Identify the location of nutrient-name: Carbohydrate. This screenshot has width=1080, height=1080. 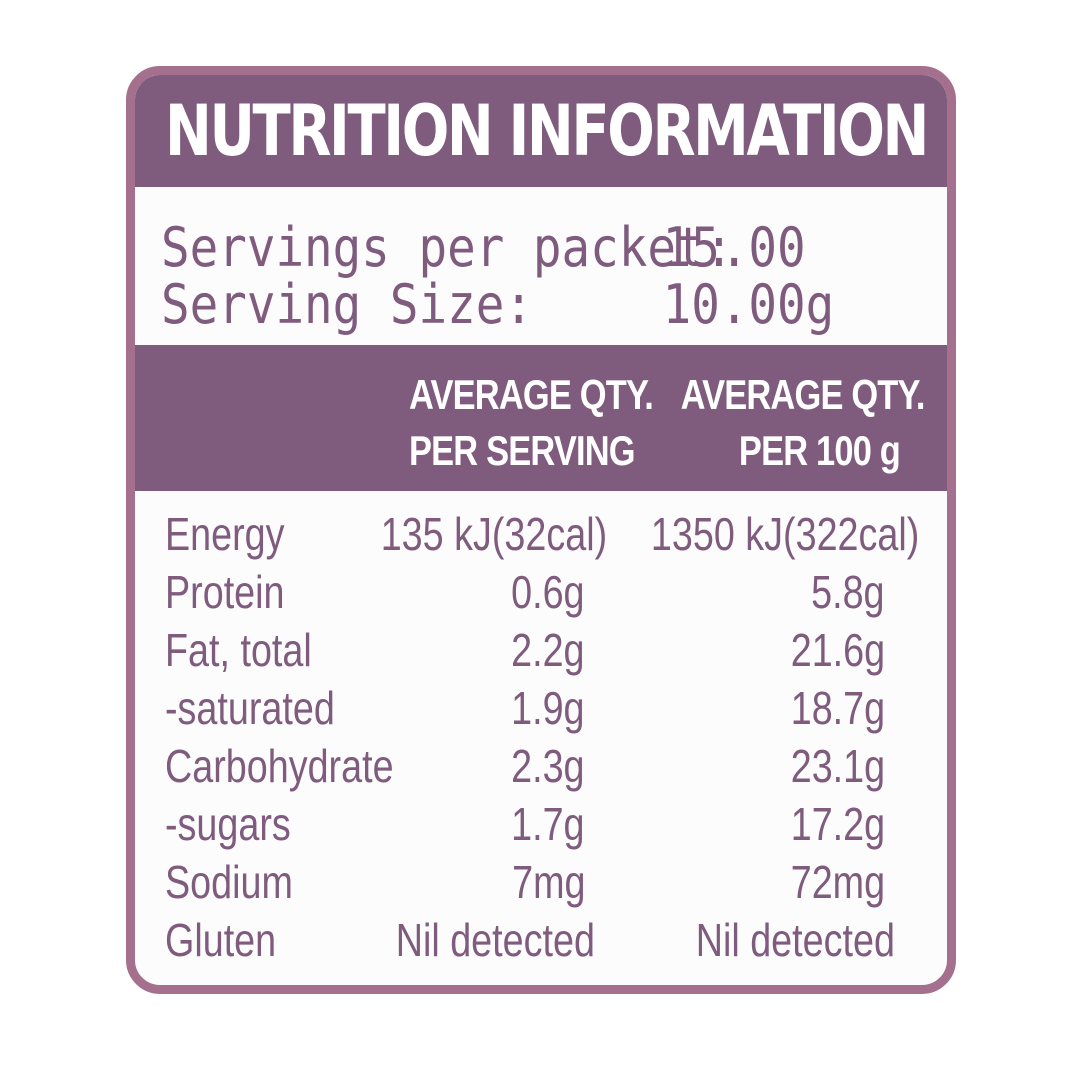
(279, 766).